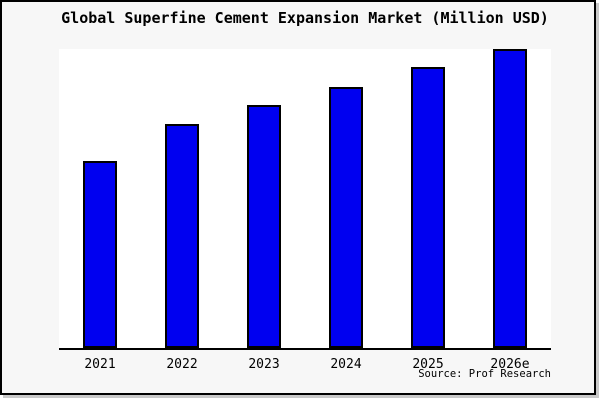 This screenshot has height=400, width=600. Describe the element at coordinates (428, 364) in the screenshot. I see `x-tick-label-2025: 2025` at that location.